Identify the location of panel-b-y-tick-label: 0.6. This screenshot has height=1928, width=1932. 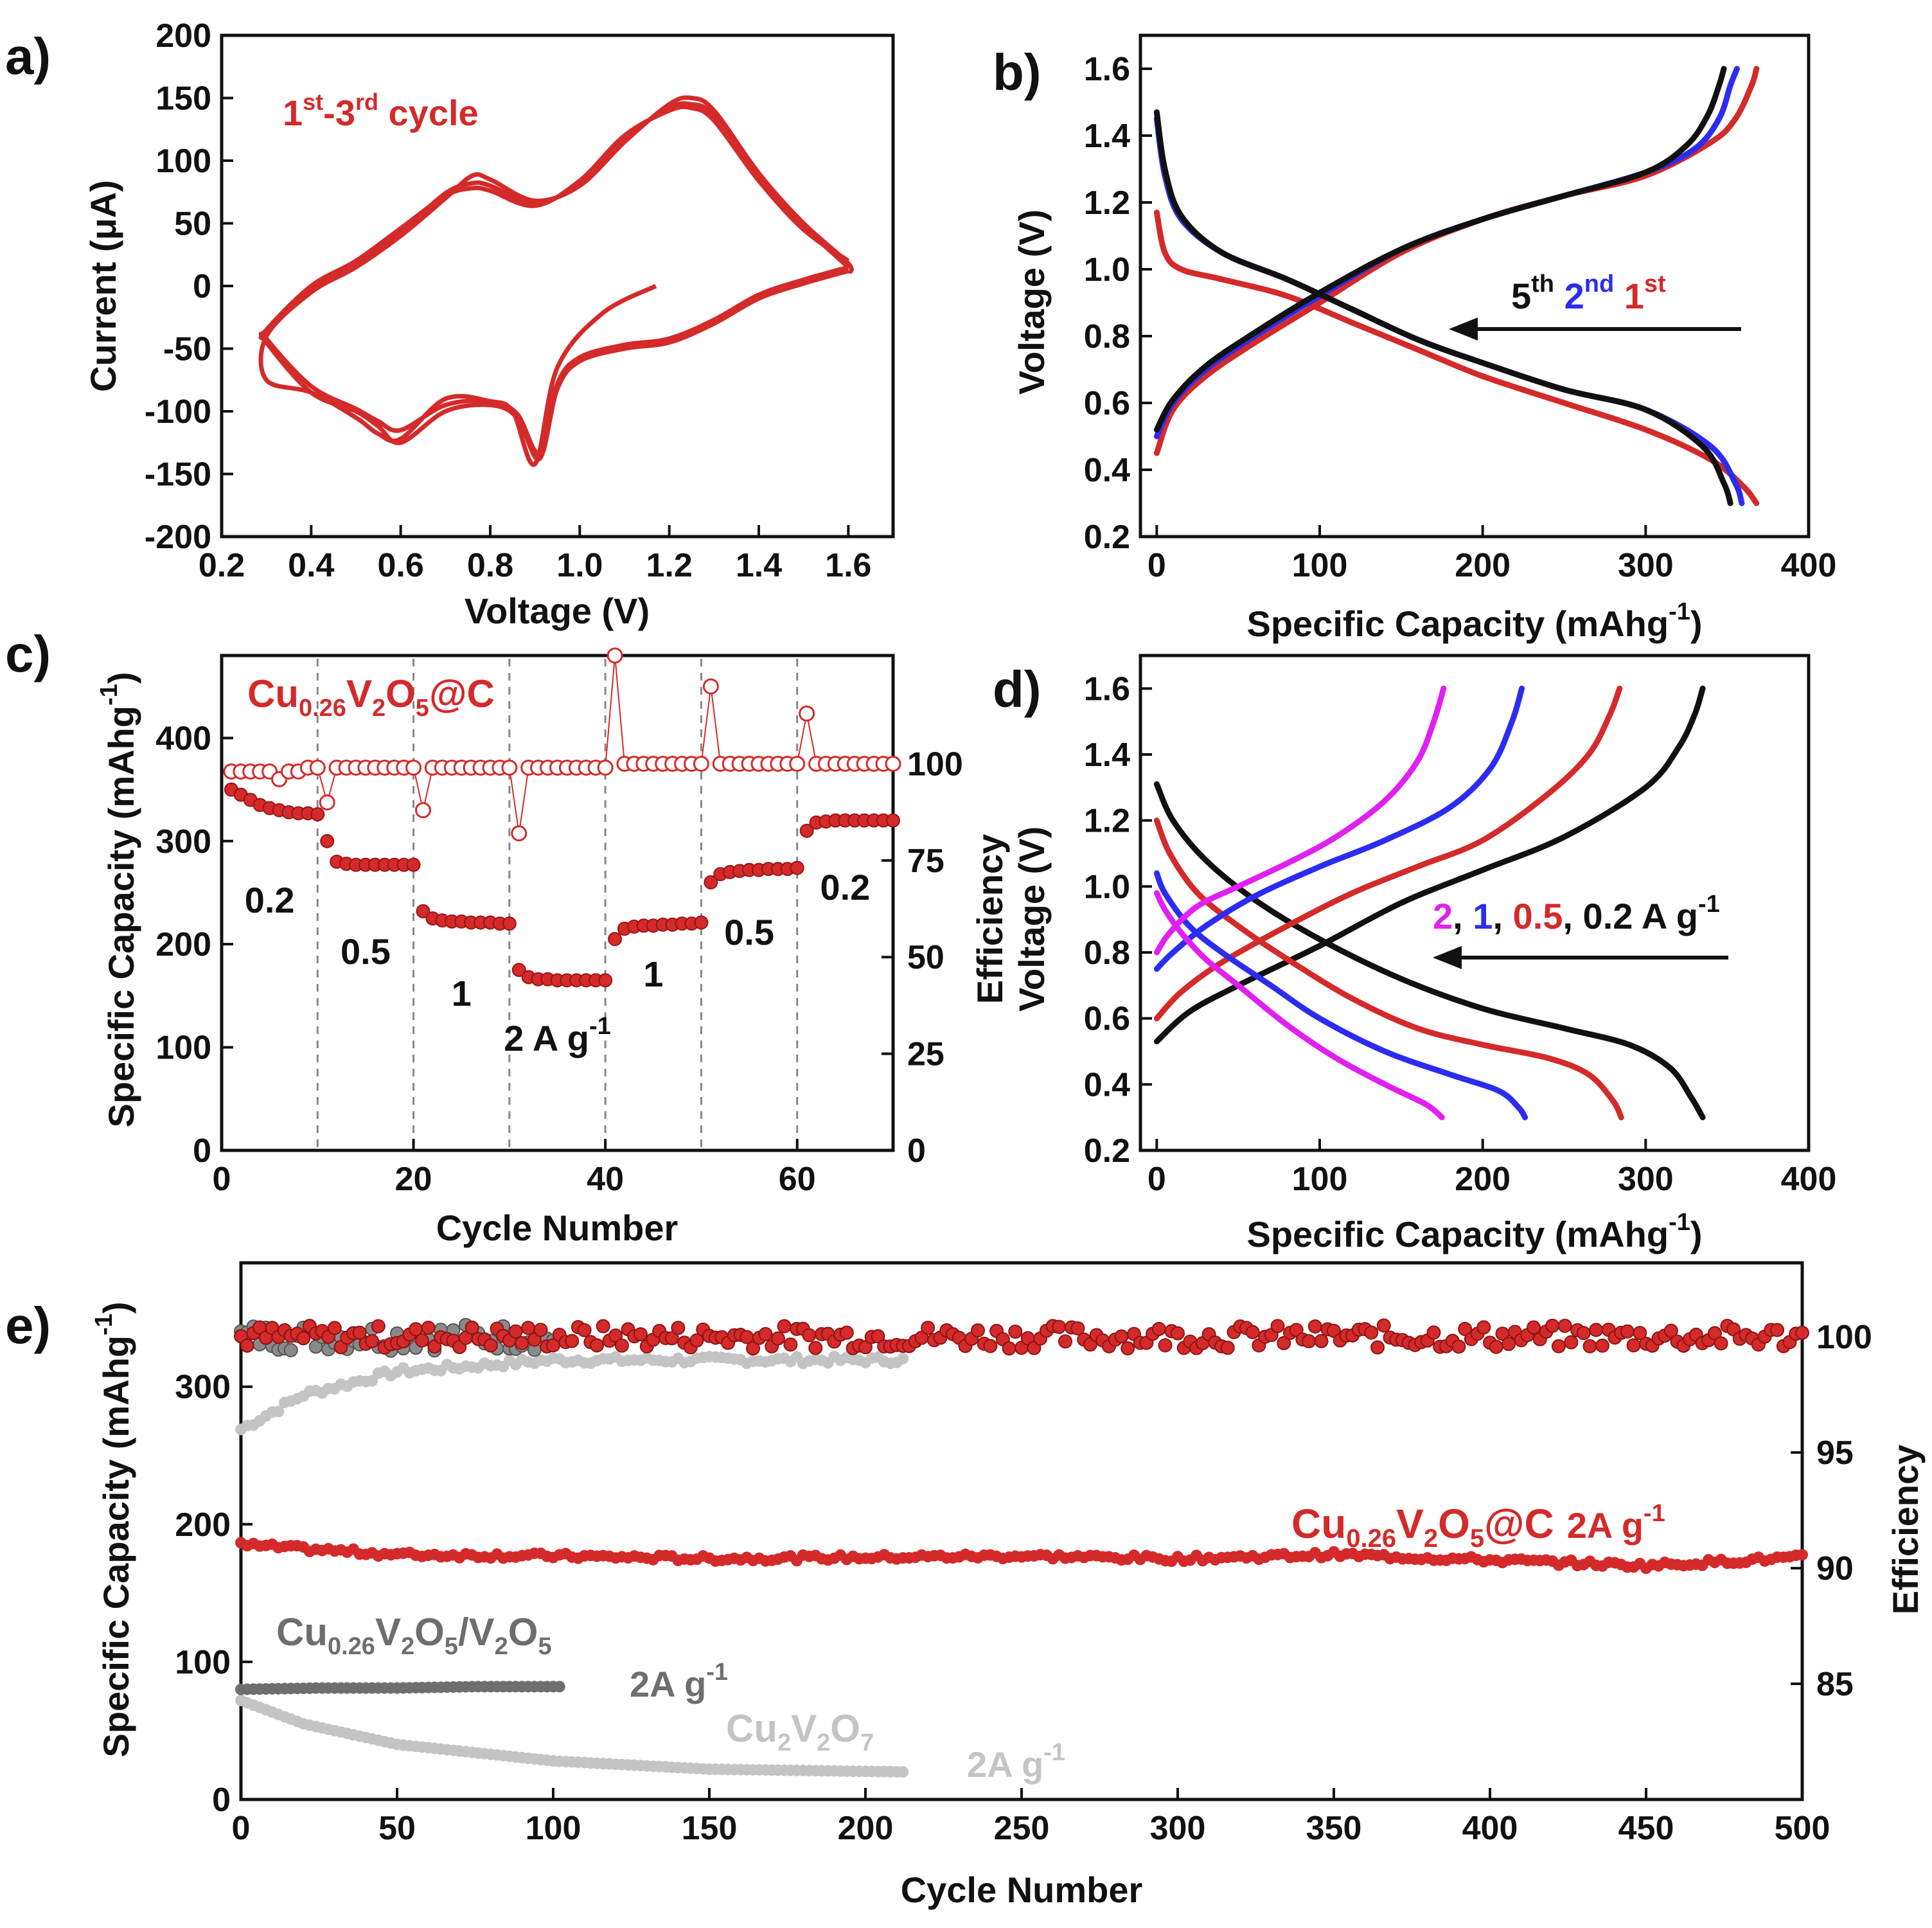
(1107, 404).